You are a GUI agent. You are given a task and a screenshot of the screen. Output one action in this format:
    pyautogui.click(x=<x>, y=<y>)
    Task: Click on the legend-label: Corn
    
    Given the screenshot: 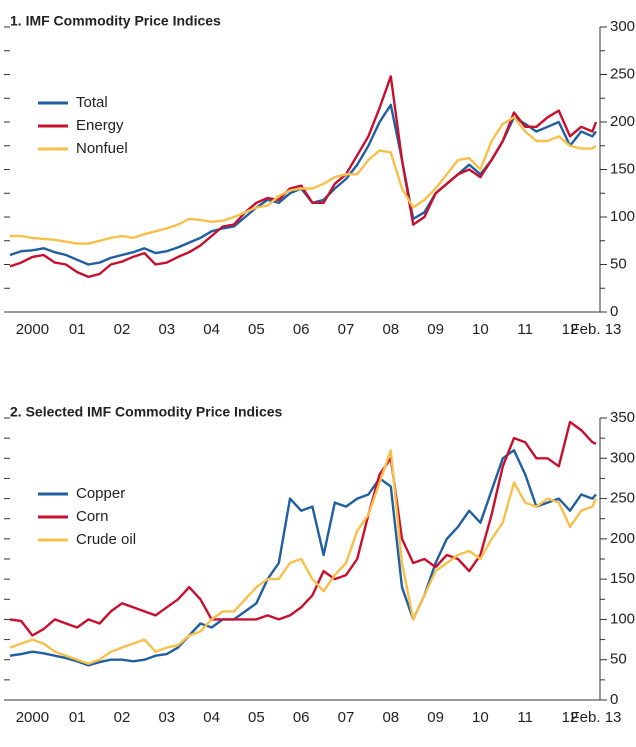 What is the action you would take?
    pyautogui.click(x=92, y=516)
    